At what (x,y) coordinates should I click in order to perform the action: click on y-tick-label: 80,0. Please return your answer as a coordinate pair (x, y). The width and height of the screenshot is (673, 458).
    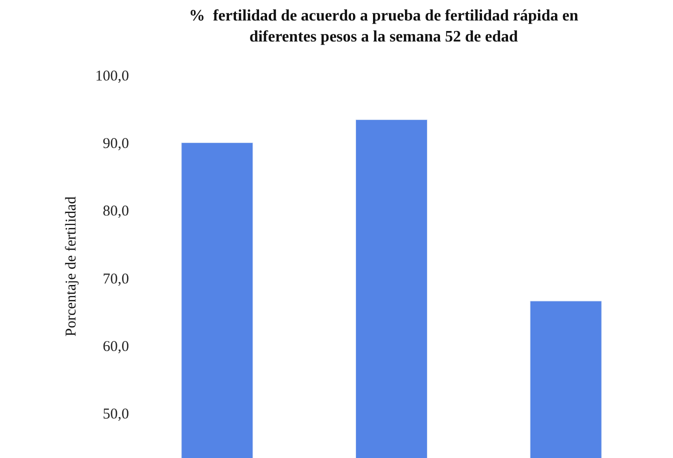
    Looking at the image, I should click on (115, 212).